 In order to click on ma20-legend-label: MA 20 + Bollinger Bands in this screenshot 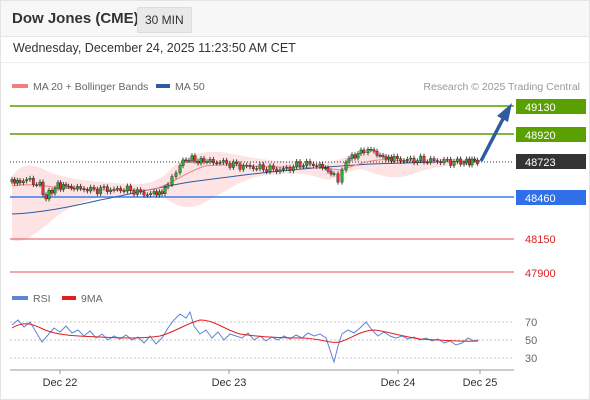, I will do `click(90, 87)`.